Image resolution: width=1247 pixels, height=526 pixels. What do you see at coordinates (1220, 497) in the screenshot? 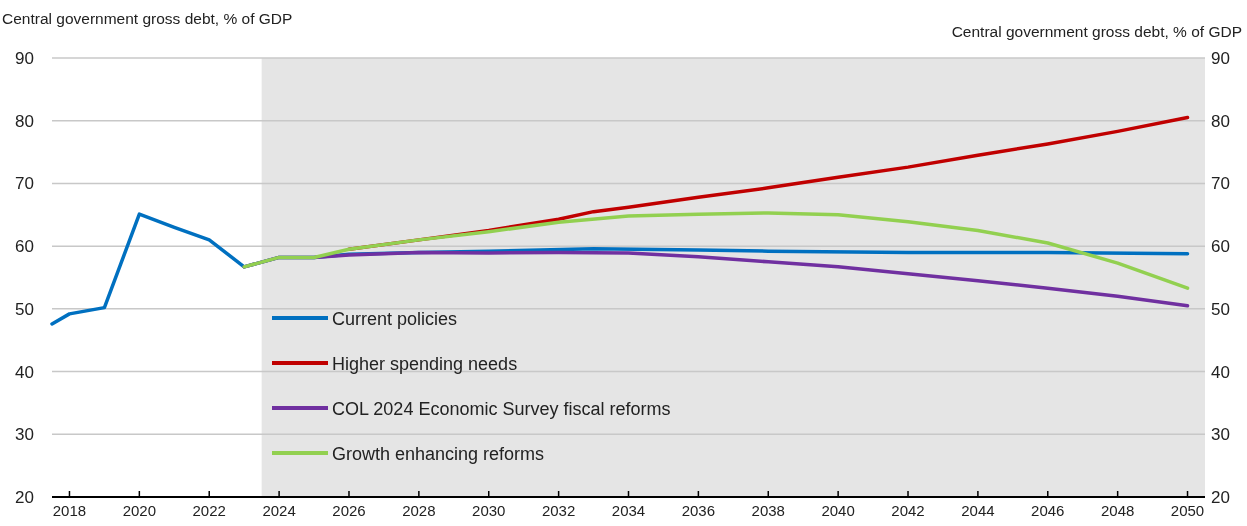
I see `y2-tick-label: 20` at bounding box center [1220, 497].